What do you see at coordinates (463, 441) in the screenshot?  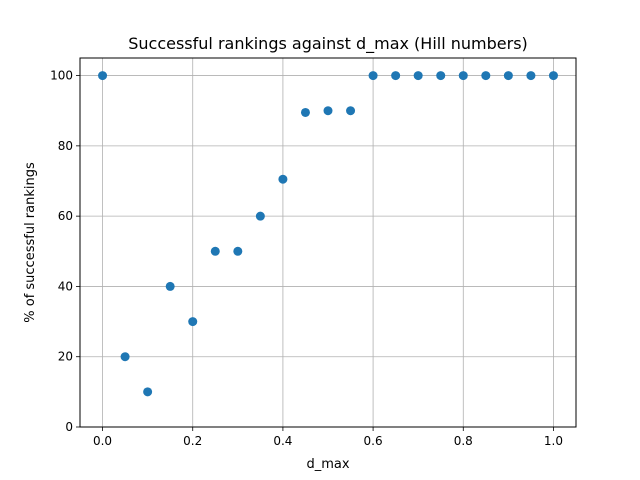 I see `x-tick-label: 0.8` at bounding box center [463, 441].